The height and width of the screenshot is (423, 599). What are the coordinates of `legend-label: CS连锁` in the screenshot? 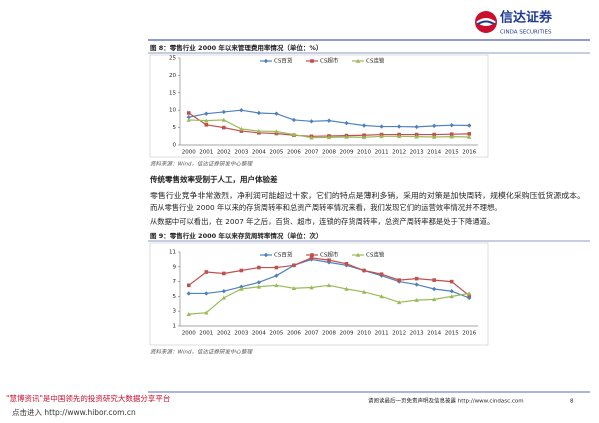 It's located at (375, 255).